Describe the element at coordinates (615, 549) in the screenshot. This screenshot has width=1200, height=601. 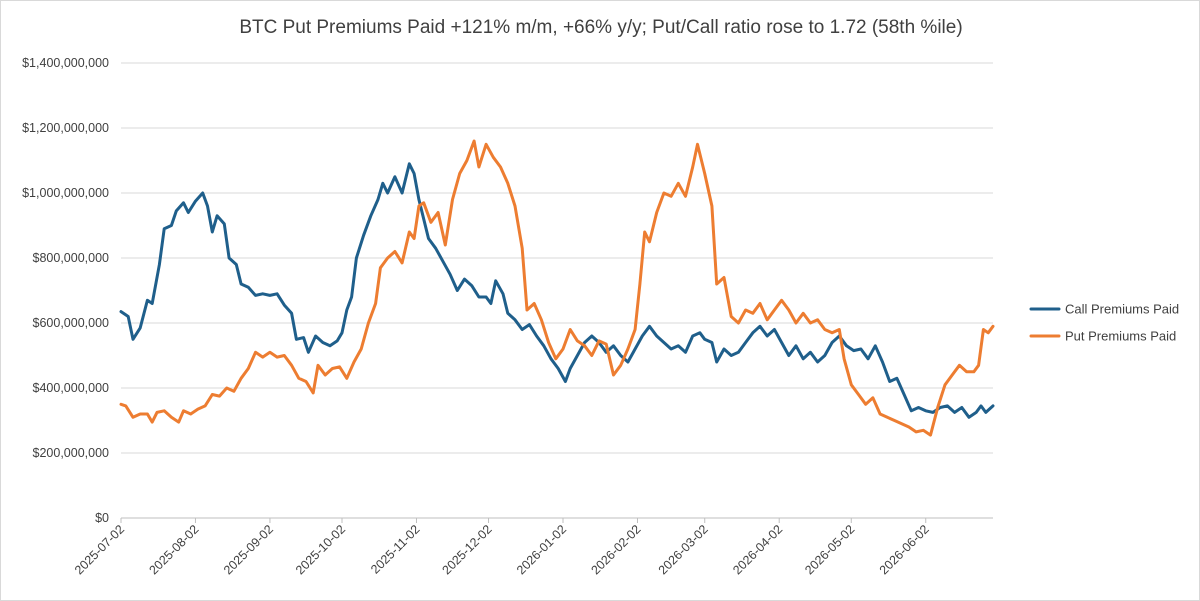
I see `x-tick-label: 2026-02-02` at that location.